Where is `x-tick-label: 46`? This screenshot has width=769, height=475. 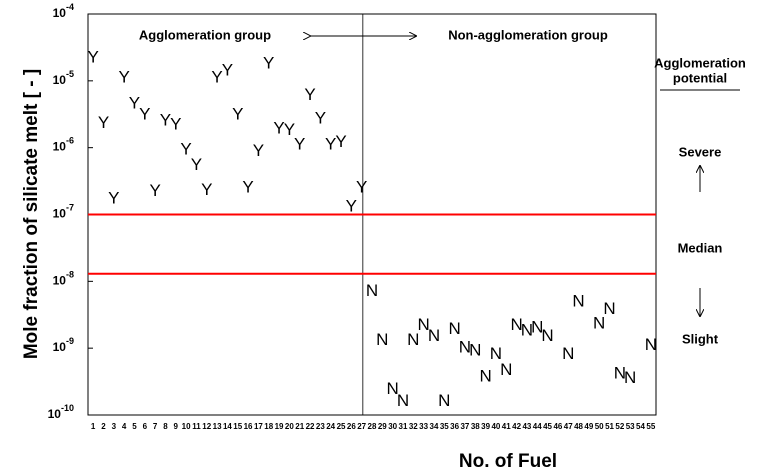
x-tick-label: 46 is located at coordinates (557, 426).